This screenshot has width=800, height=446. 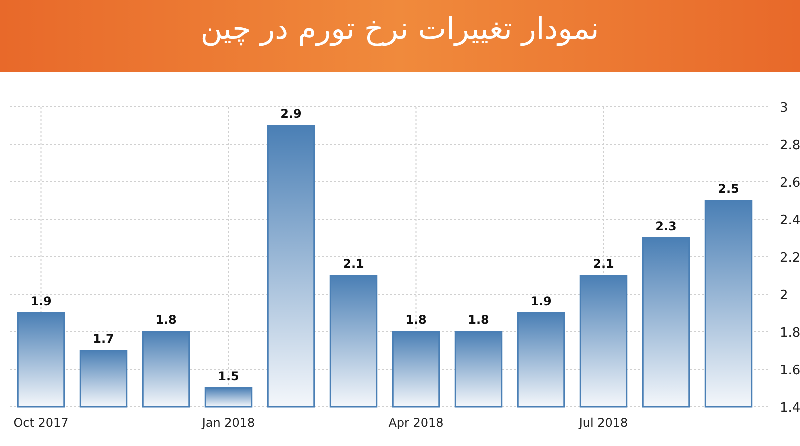 What do you see at coordinates (400, 29) in the screenshot?
I see `chart-title: نمودار تغییرات نرخ تورم در چین` at bounding box center [400, 29].